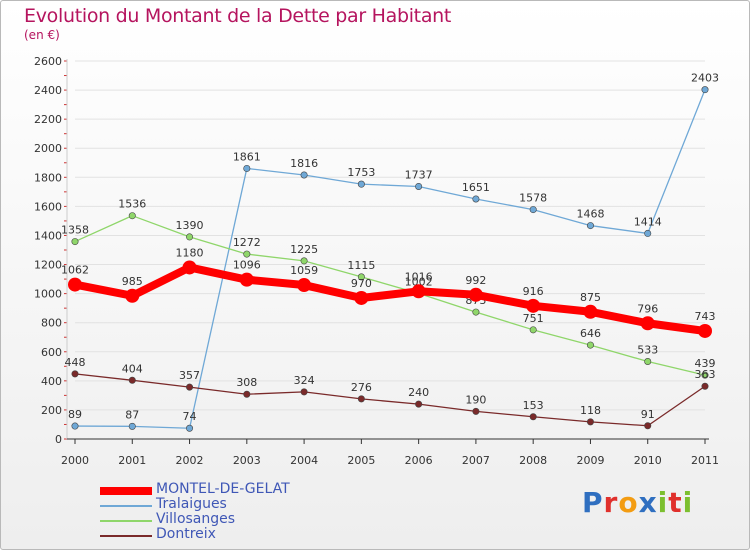 The image size is (750, 550). I want to click on data-label: 448, so click(75, 362).